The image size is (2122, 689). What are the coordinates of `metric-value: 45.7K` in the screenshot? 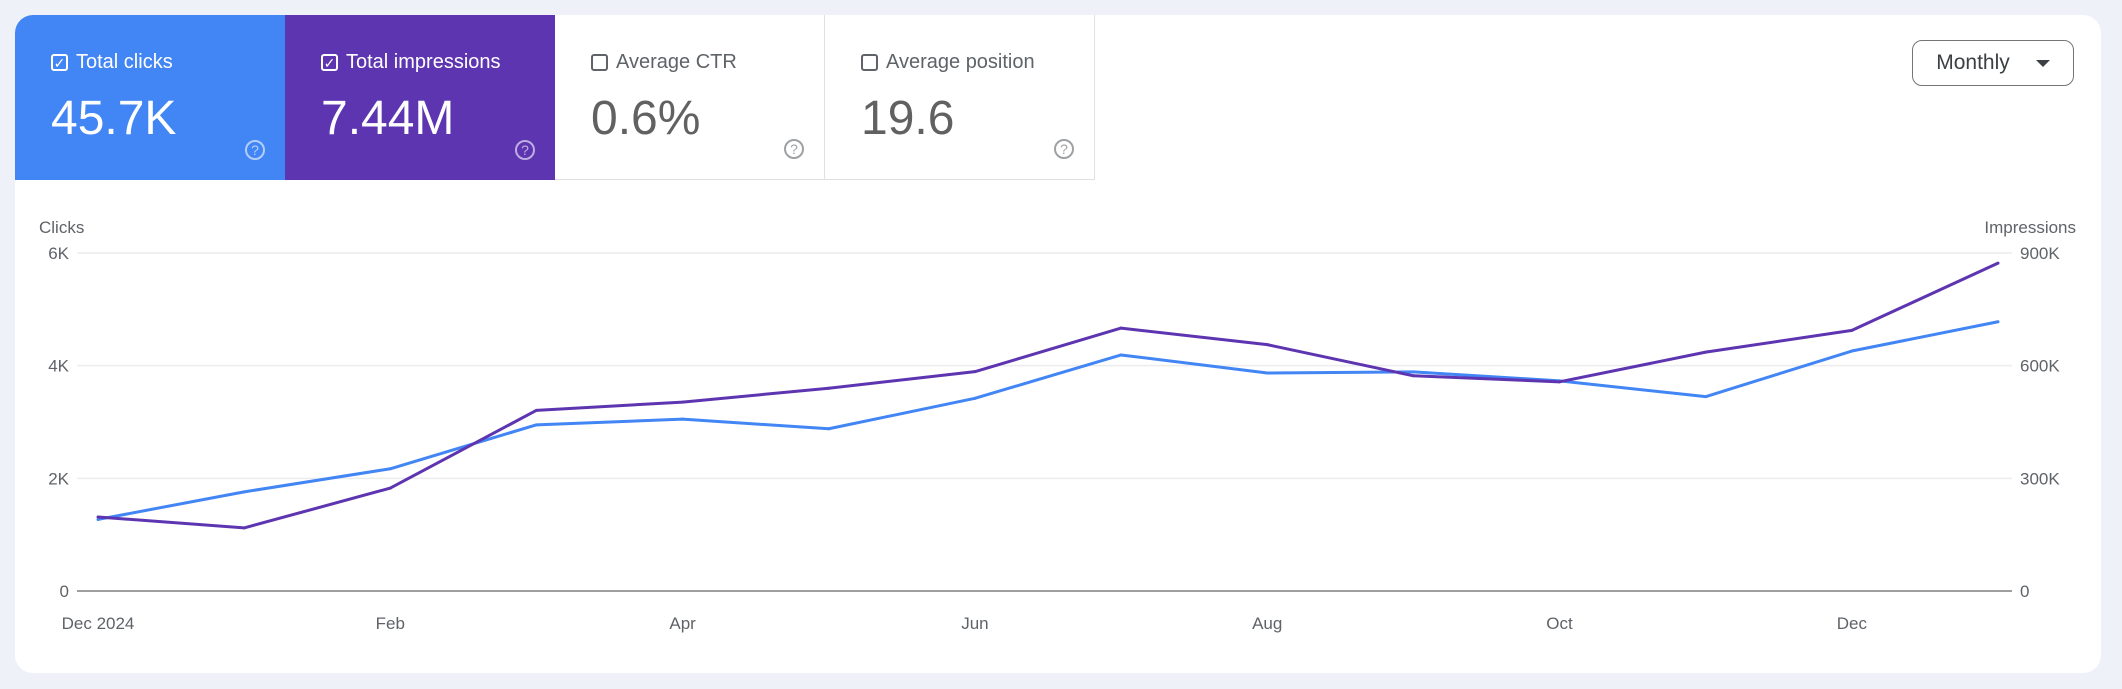 It's located at (114, 118).